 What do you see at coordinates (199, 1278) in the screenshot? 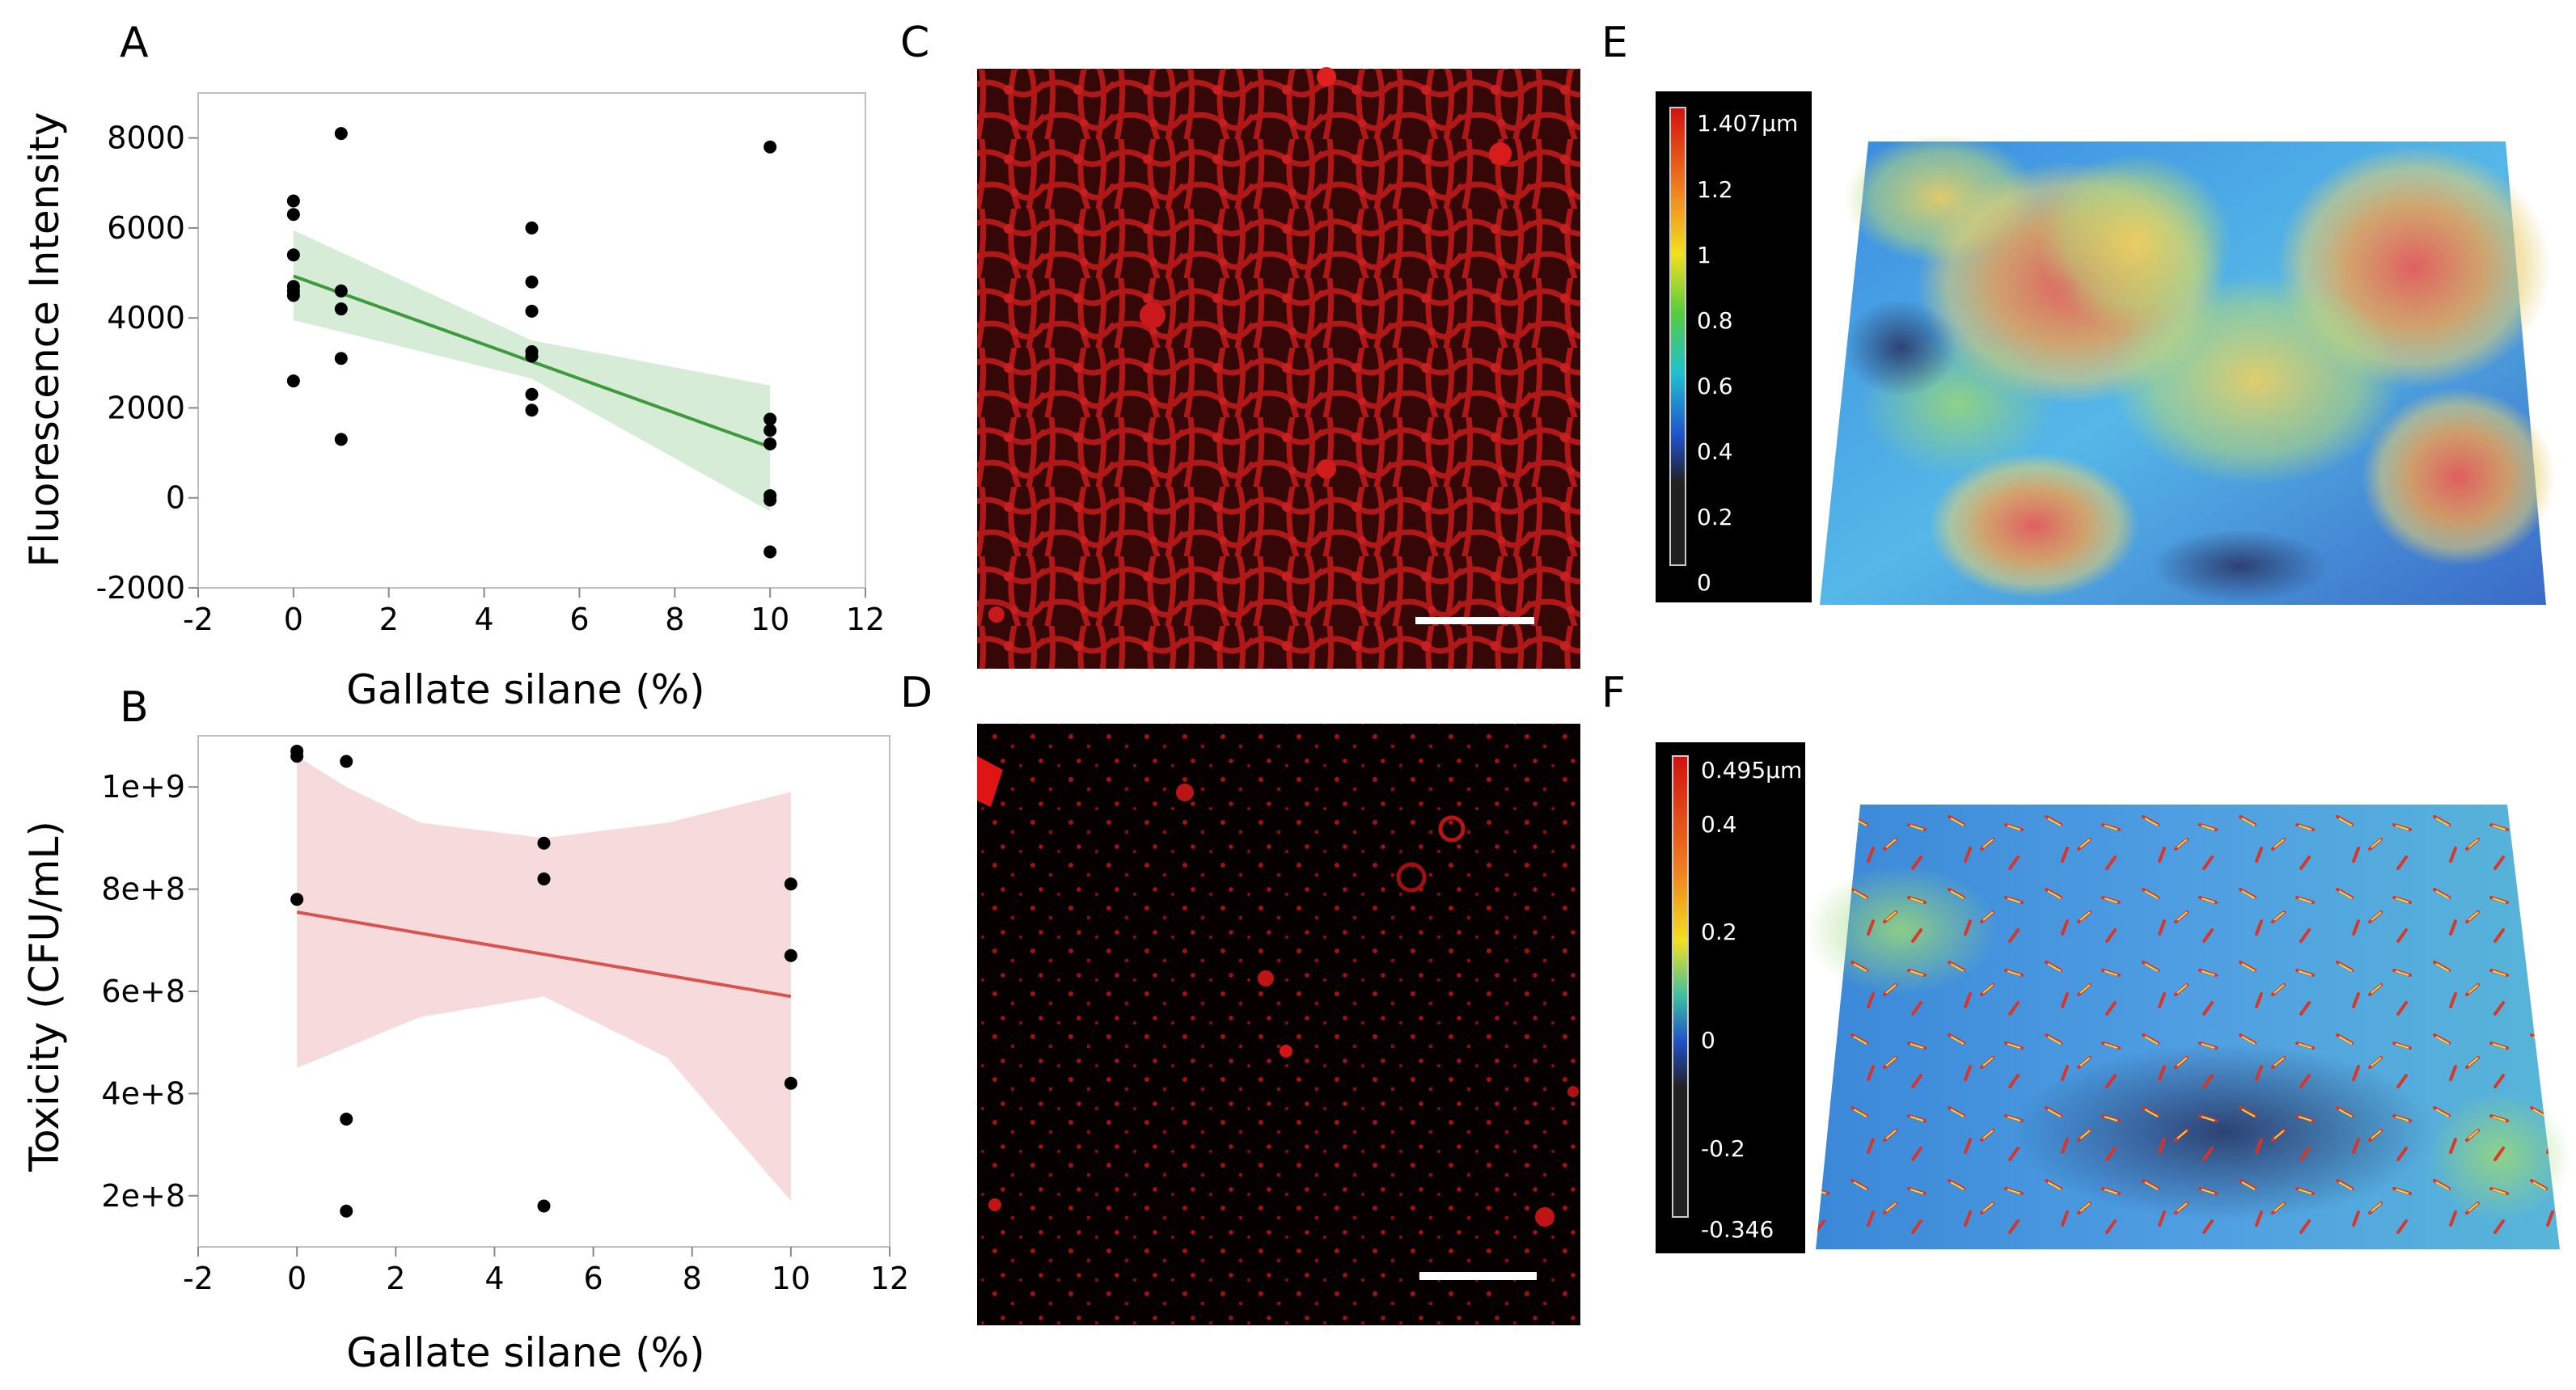
I see `chart-b-xtick-label: -2` at bounding box center [199, 1278].